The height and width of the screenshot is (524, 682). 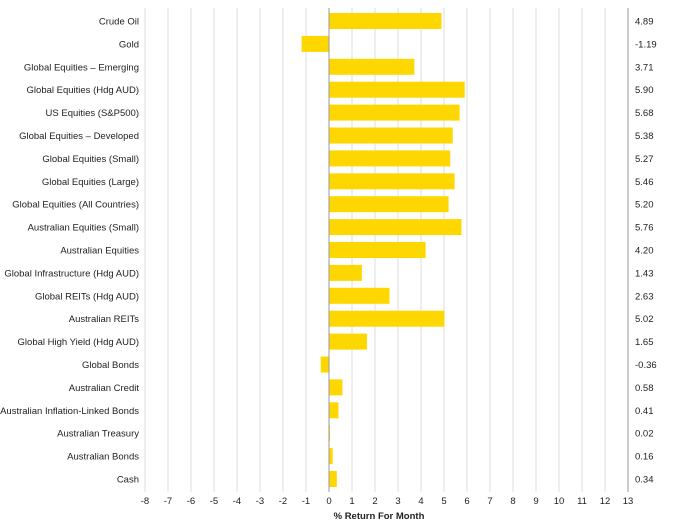 I want to click on x-tick-label: 9, so click(x=535, y=501).